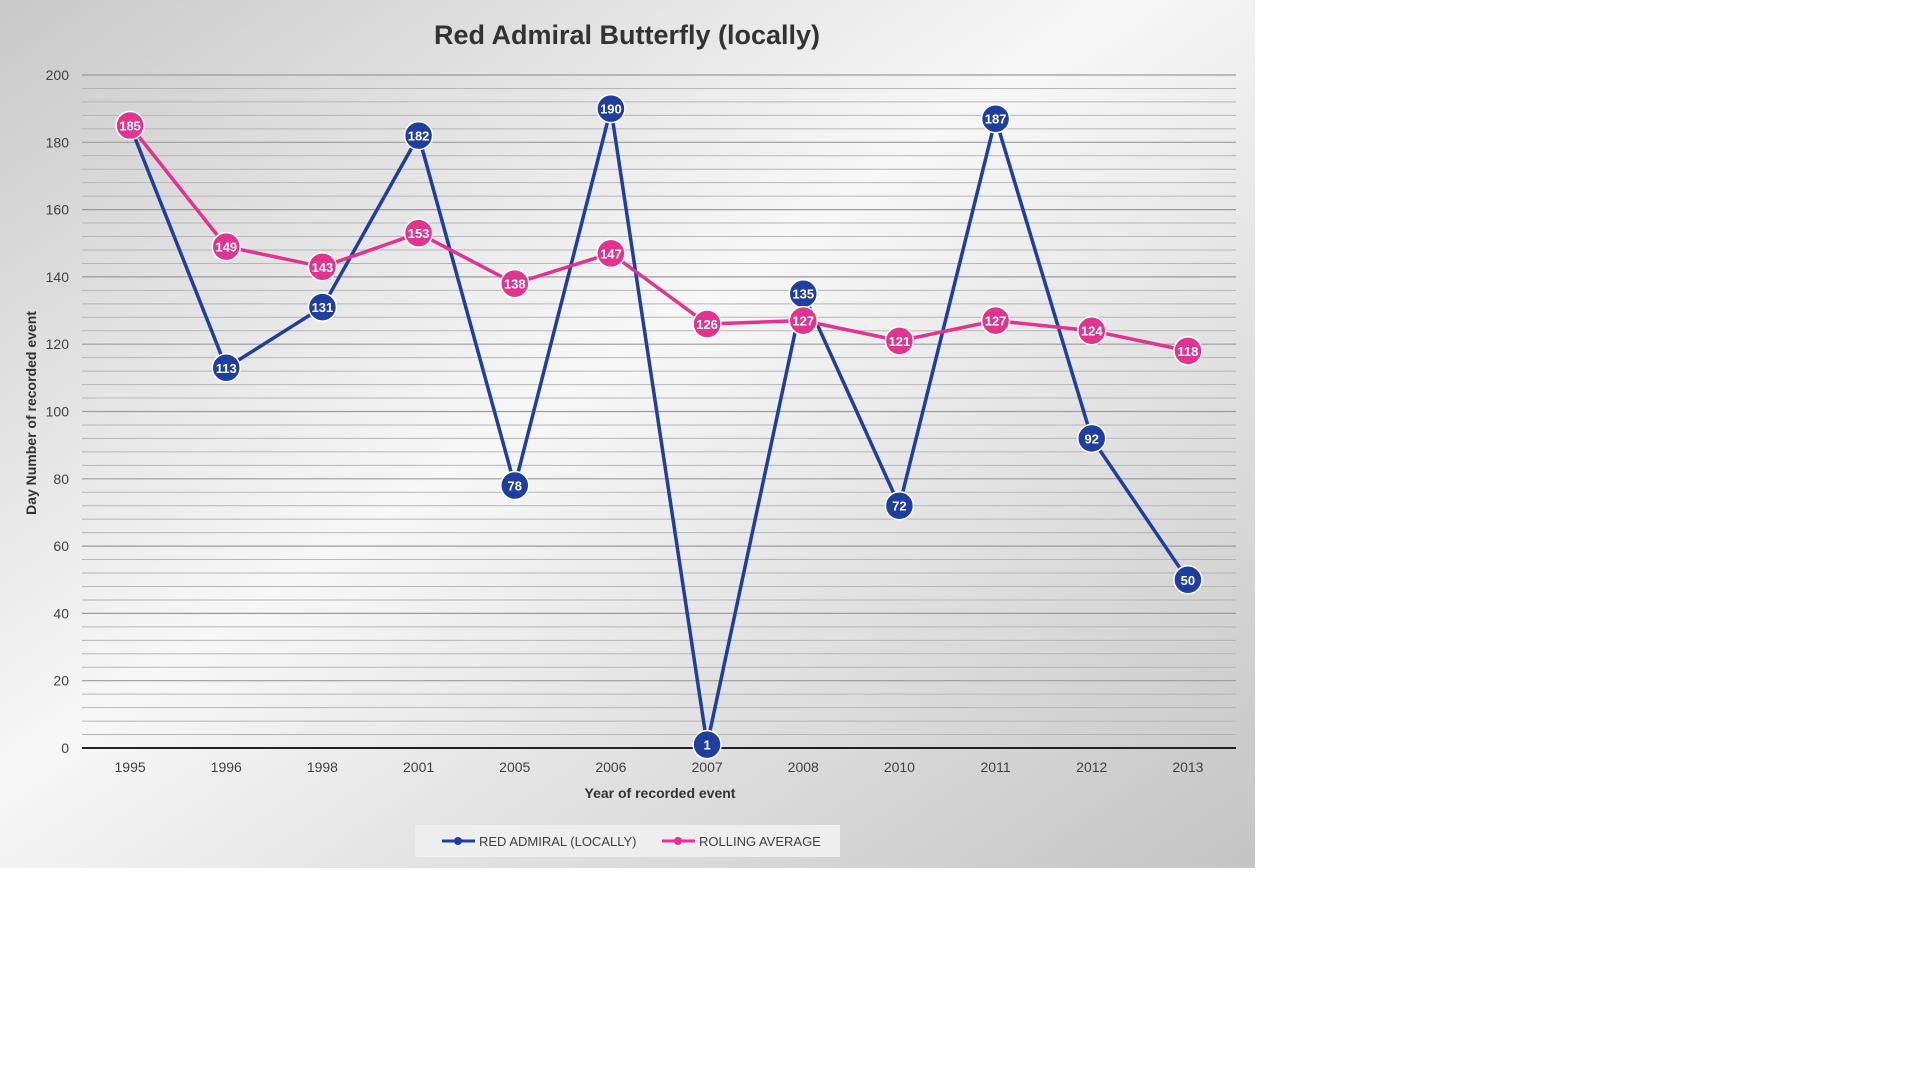 This screenshot has width=1920, height=1080. I want to click on data-label-rolling-average: 126, so click(707, 324).